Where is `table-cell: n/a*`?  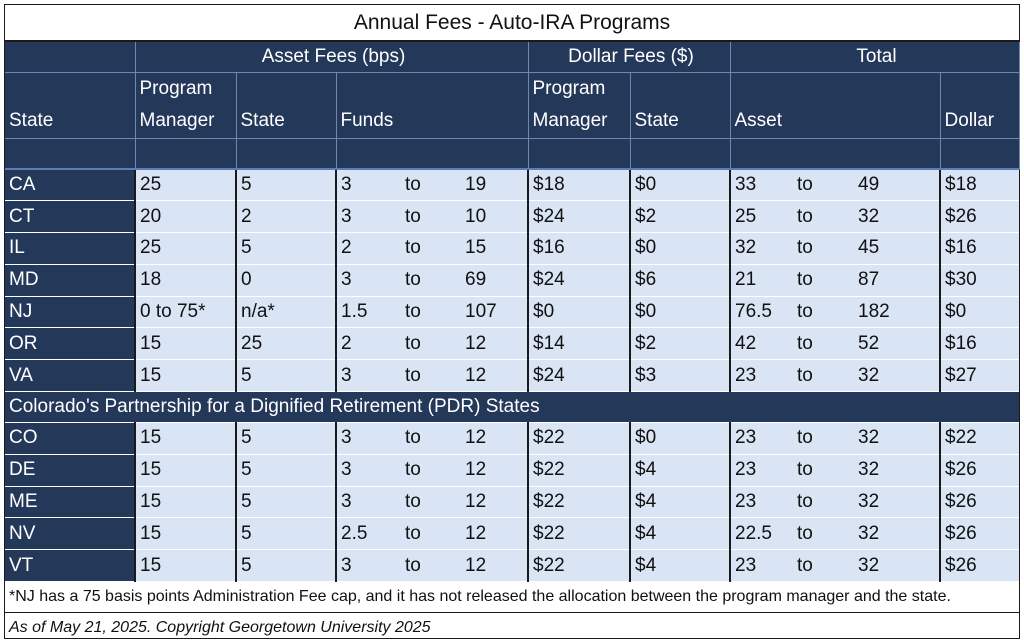 table-cell: n/a* is located at coordinates (285, 312).